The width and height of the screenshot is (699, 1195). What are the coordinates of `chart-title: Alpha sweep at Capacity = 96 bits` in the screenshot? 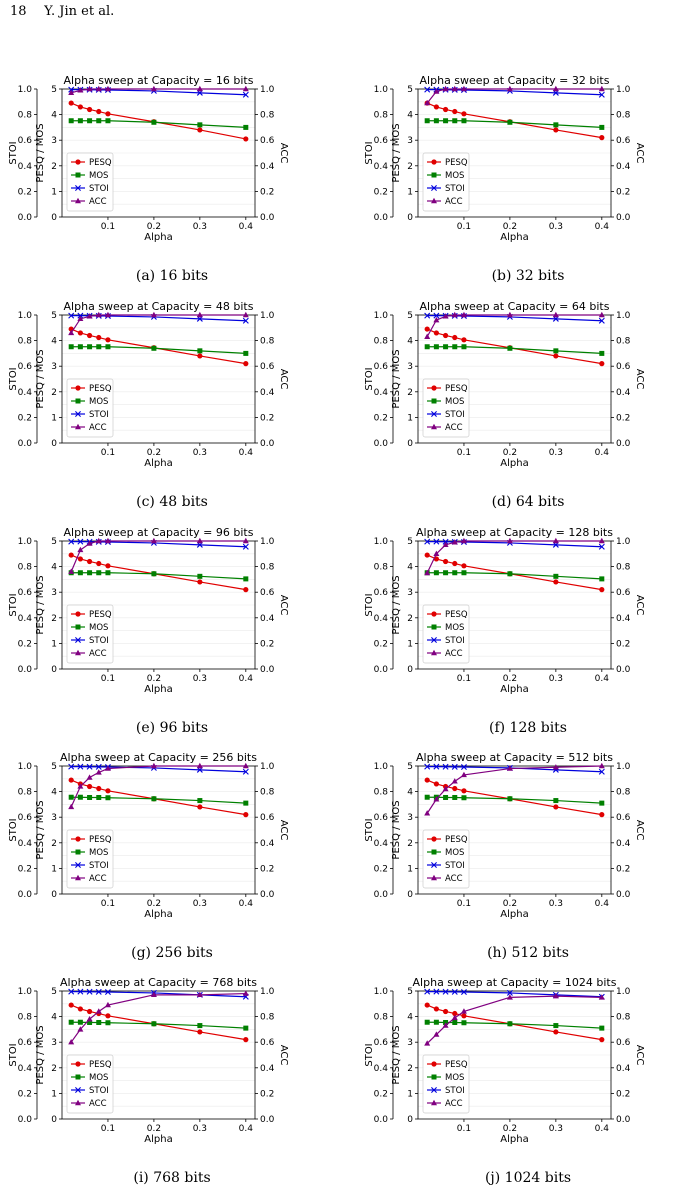 It's located at (159, 532).